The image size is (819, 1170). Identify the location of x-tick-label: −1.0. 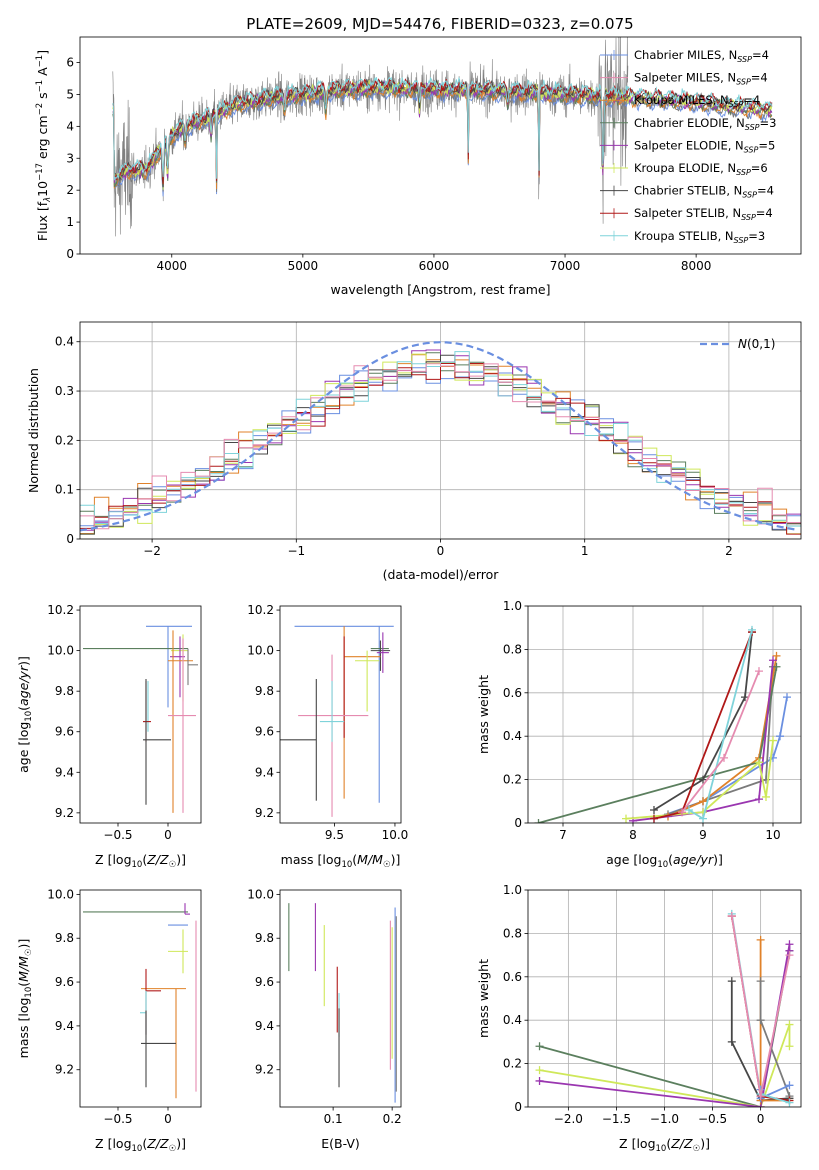
(664, 1119).